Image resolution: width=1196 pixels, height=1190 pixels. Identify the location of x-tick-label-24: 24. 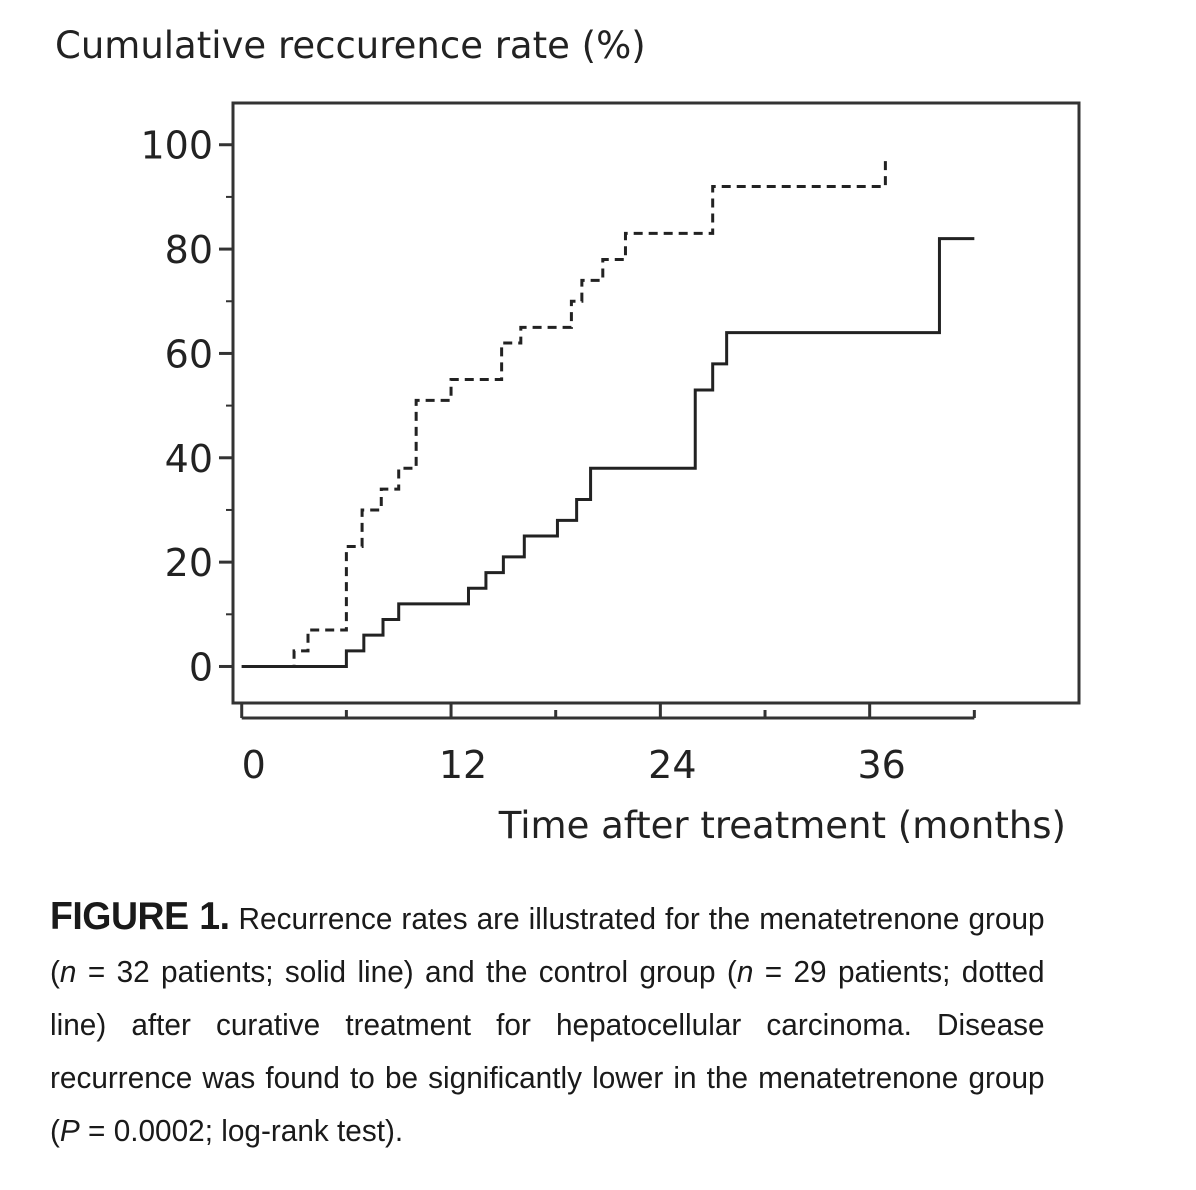
(672, 765).